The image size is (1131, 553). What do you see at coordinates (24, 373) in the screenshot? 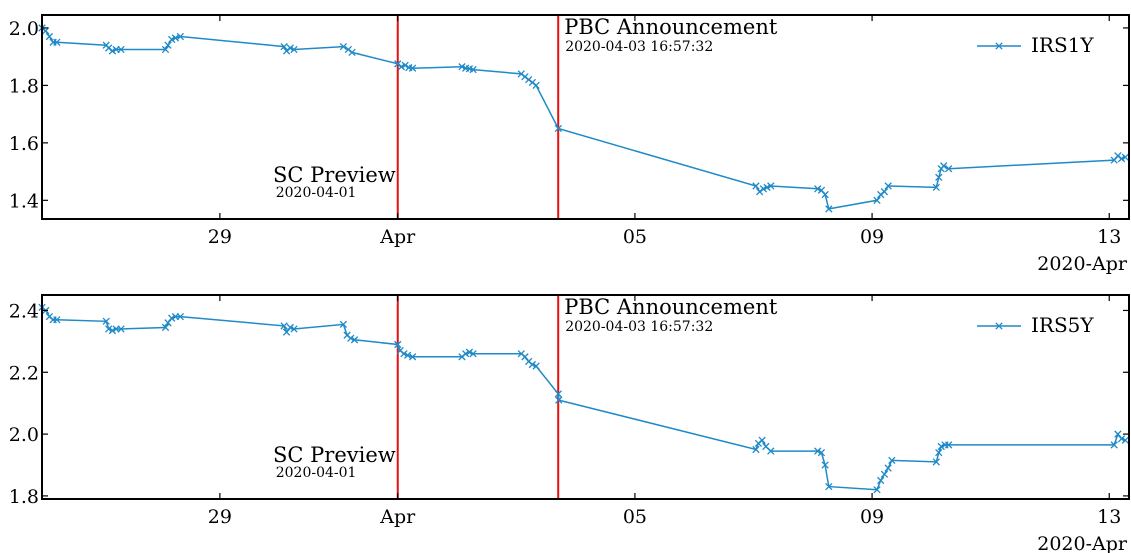
I see `y-tick-label: 2.2` at bounding box center [24, 373].